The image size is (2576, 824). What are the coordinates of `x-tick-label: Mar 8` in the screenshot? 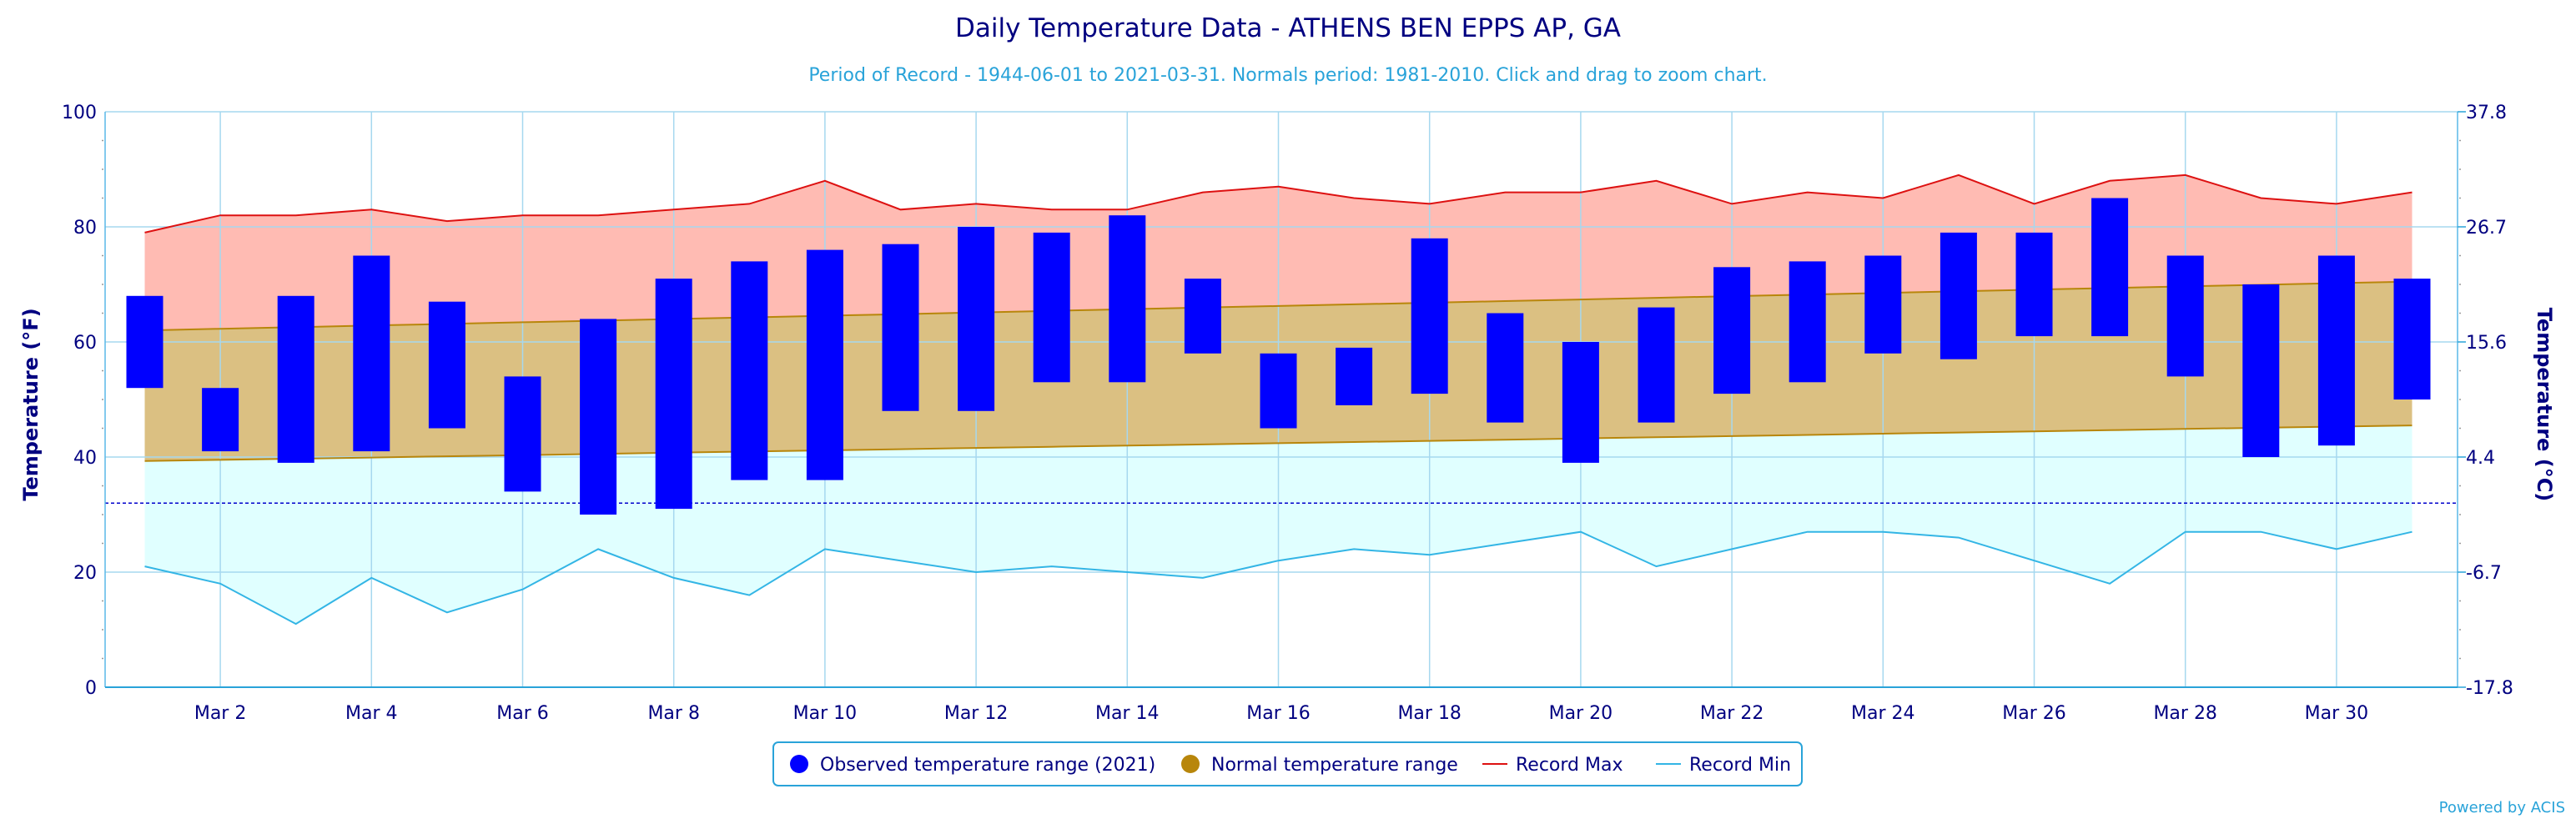 It's located at (673, 713).